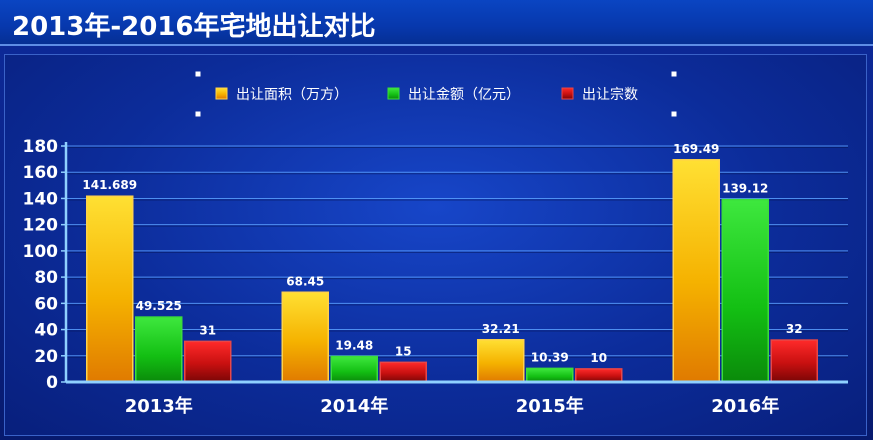  Describe the element at coordinates (794, 329) in the screenshot. I see `data-label: 32` at that location.